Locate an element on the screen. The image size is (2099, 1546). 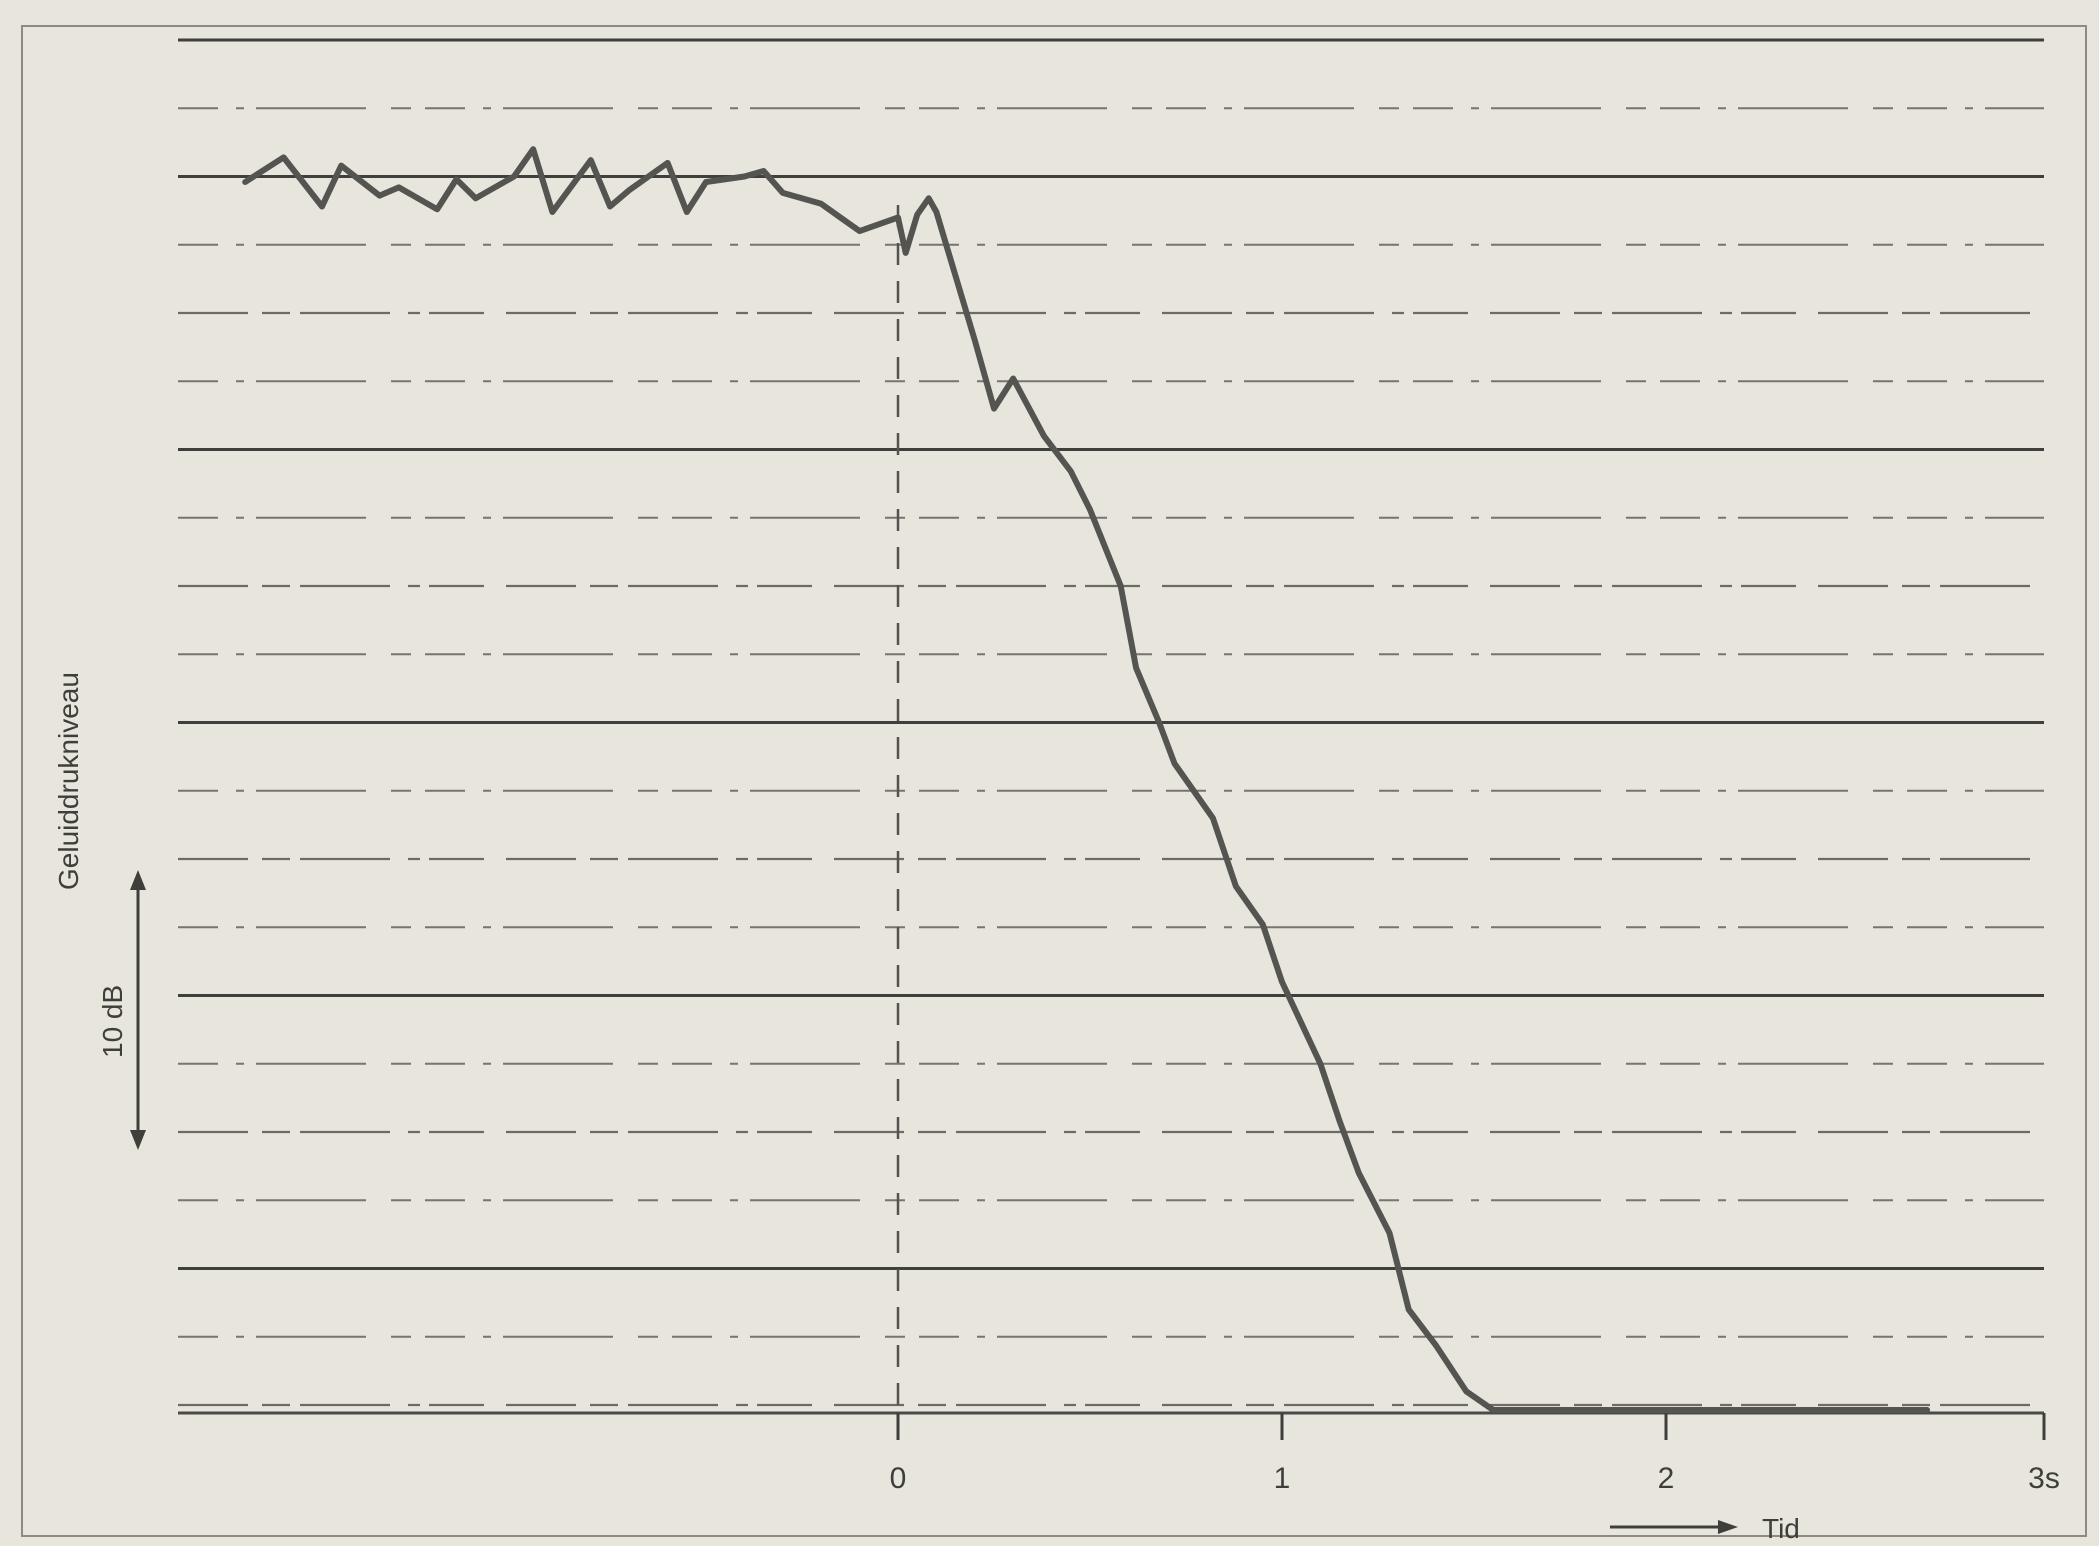
x-axis-ticks is located at coordinates (1471, 1426).